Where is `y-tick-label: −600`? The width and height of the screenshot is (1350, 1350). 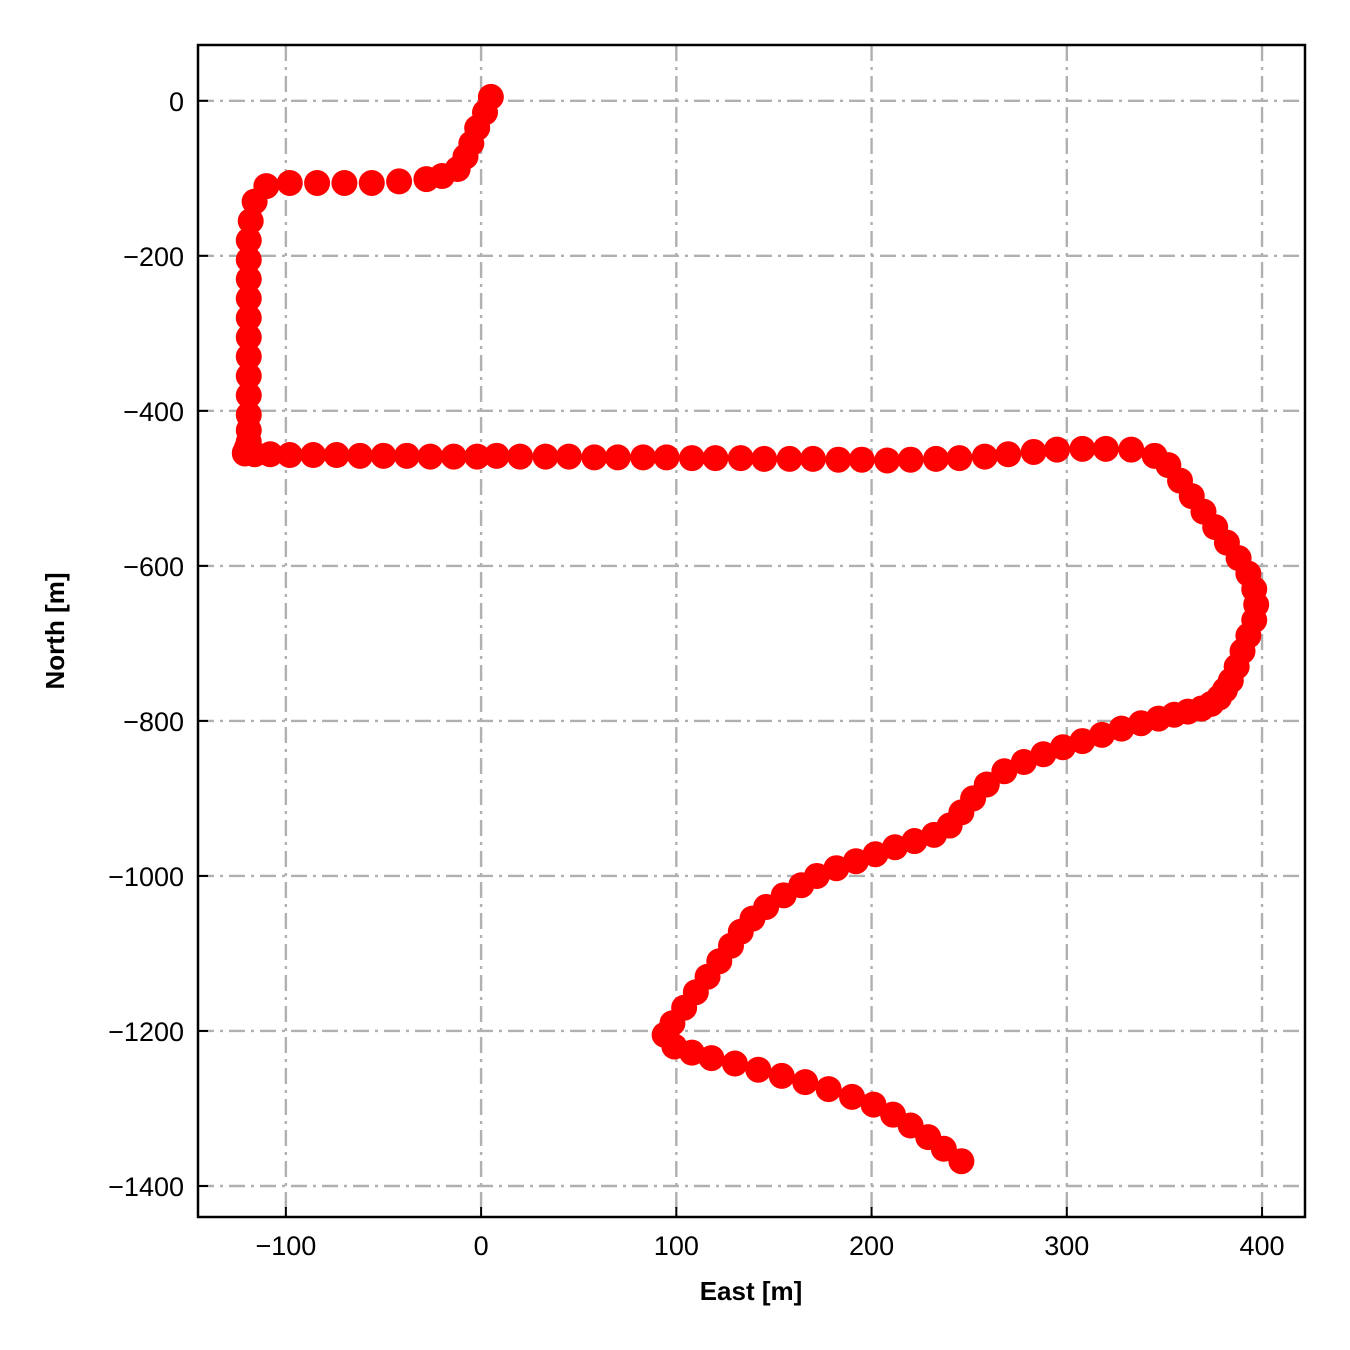 y-tick-label: −600 is located at coordinates (153, 567).